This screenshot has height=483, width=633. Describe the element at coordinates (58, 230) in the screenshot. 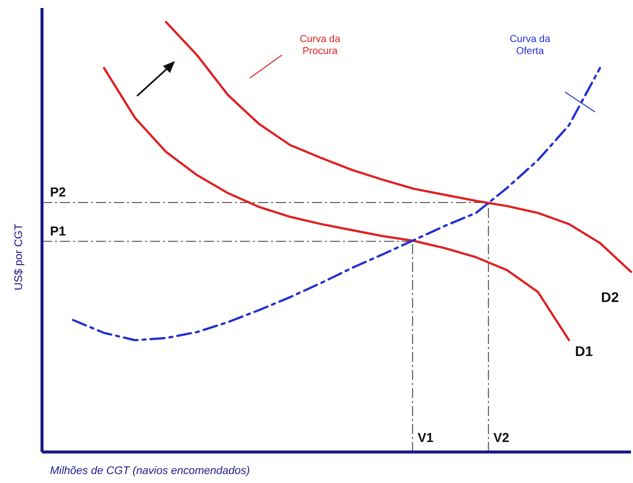

I see `ref-line-label: P1` at that location.